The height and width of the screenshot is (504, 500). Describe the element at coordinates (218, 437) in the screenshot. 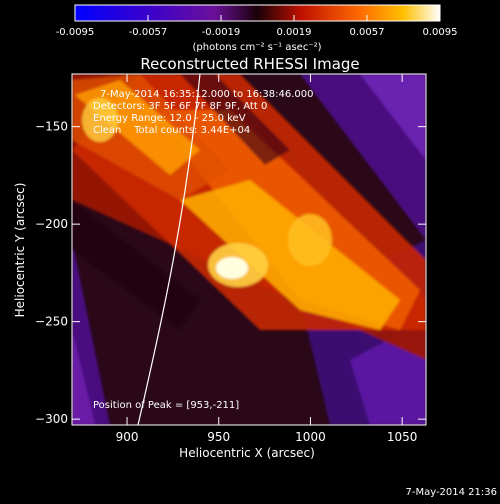

I see `x-tick-label: 950` at that location.